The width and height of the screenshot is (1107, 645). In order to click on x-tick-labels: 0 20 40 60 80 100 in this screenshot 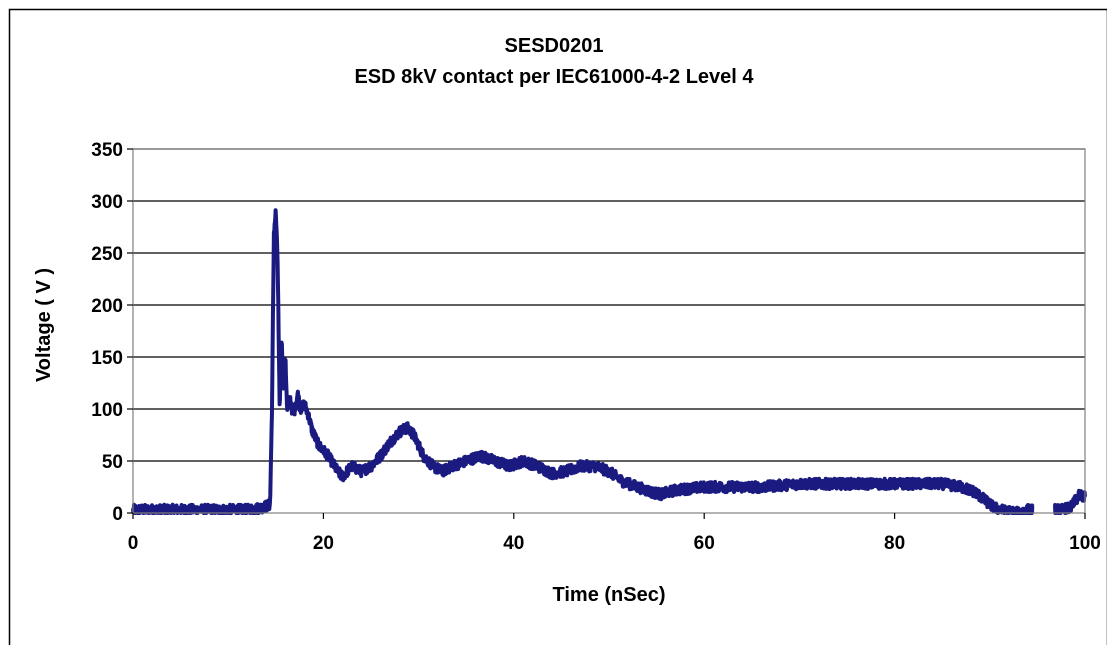, I will do `click(614, 543)`.